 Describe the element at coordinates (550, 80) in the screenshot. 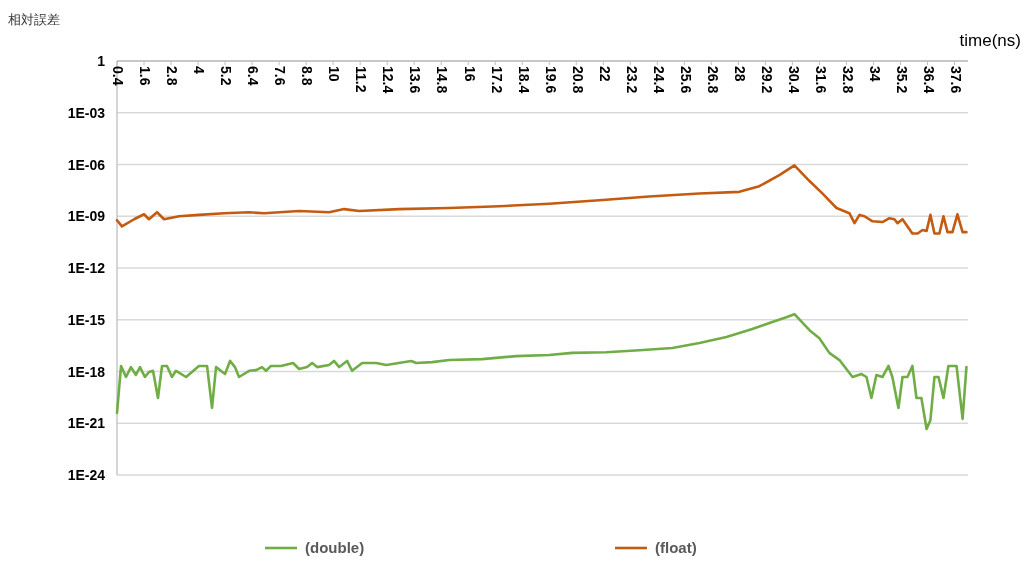

I see `x-tick-label: 19.6` at that location.